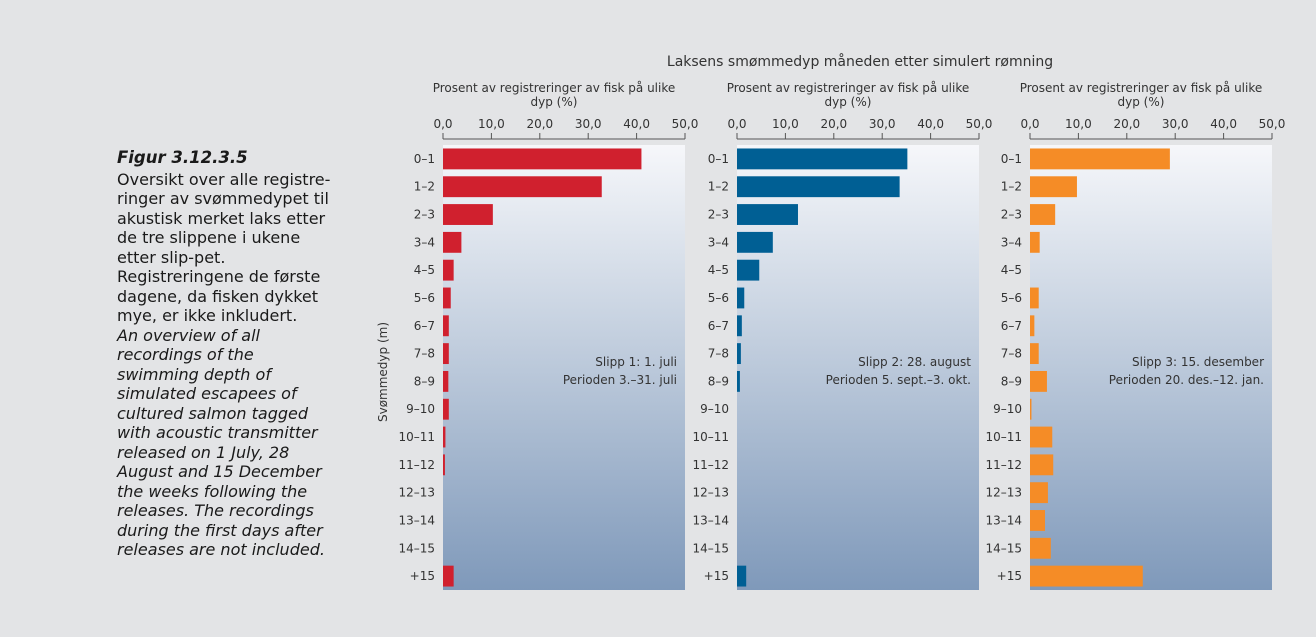  What do you see at coordinates (898, 380) in the screenshot?
I see `period-label: Perioden 5. sept.–3. okt.` at bounding box center [898, 380].